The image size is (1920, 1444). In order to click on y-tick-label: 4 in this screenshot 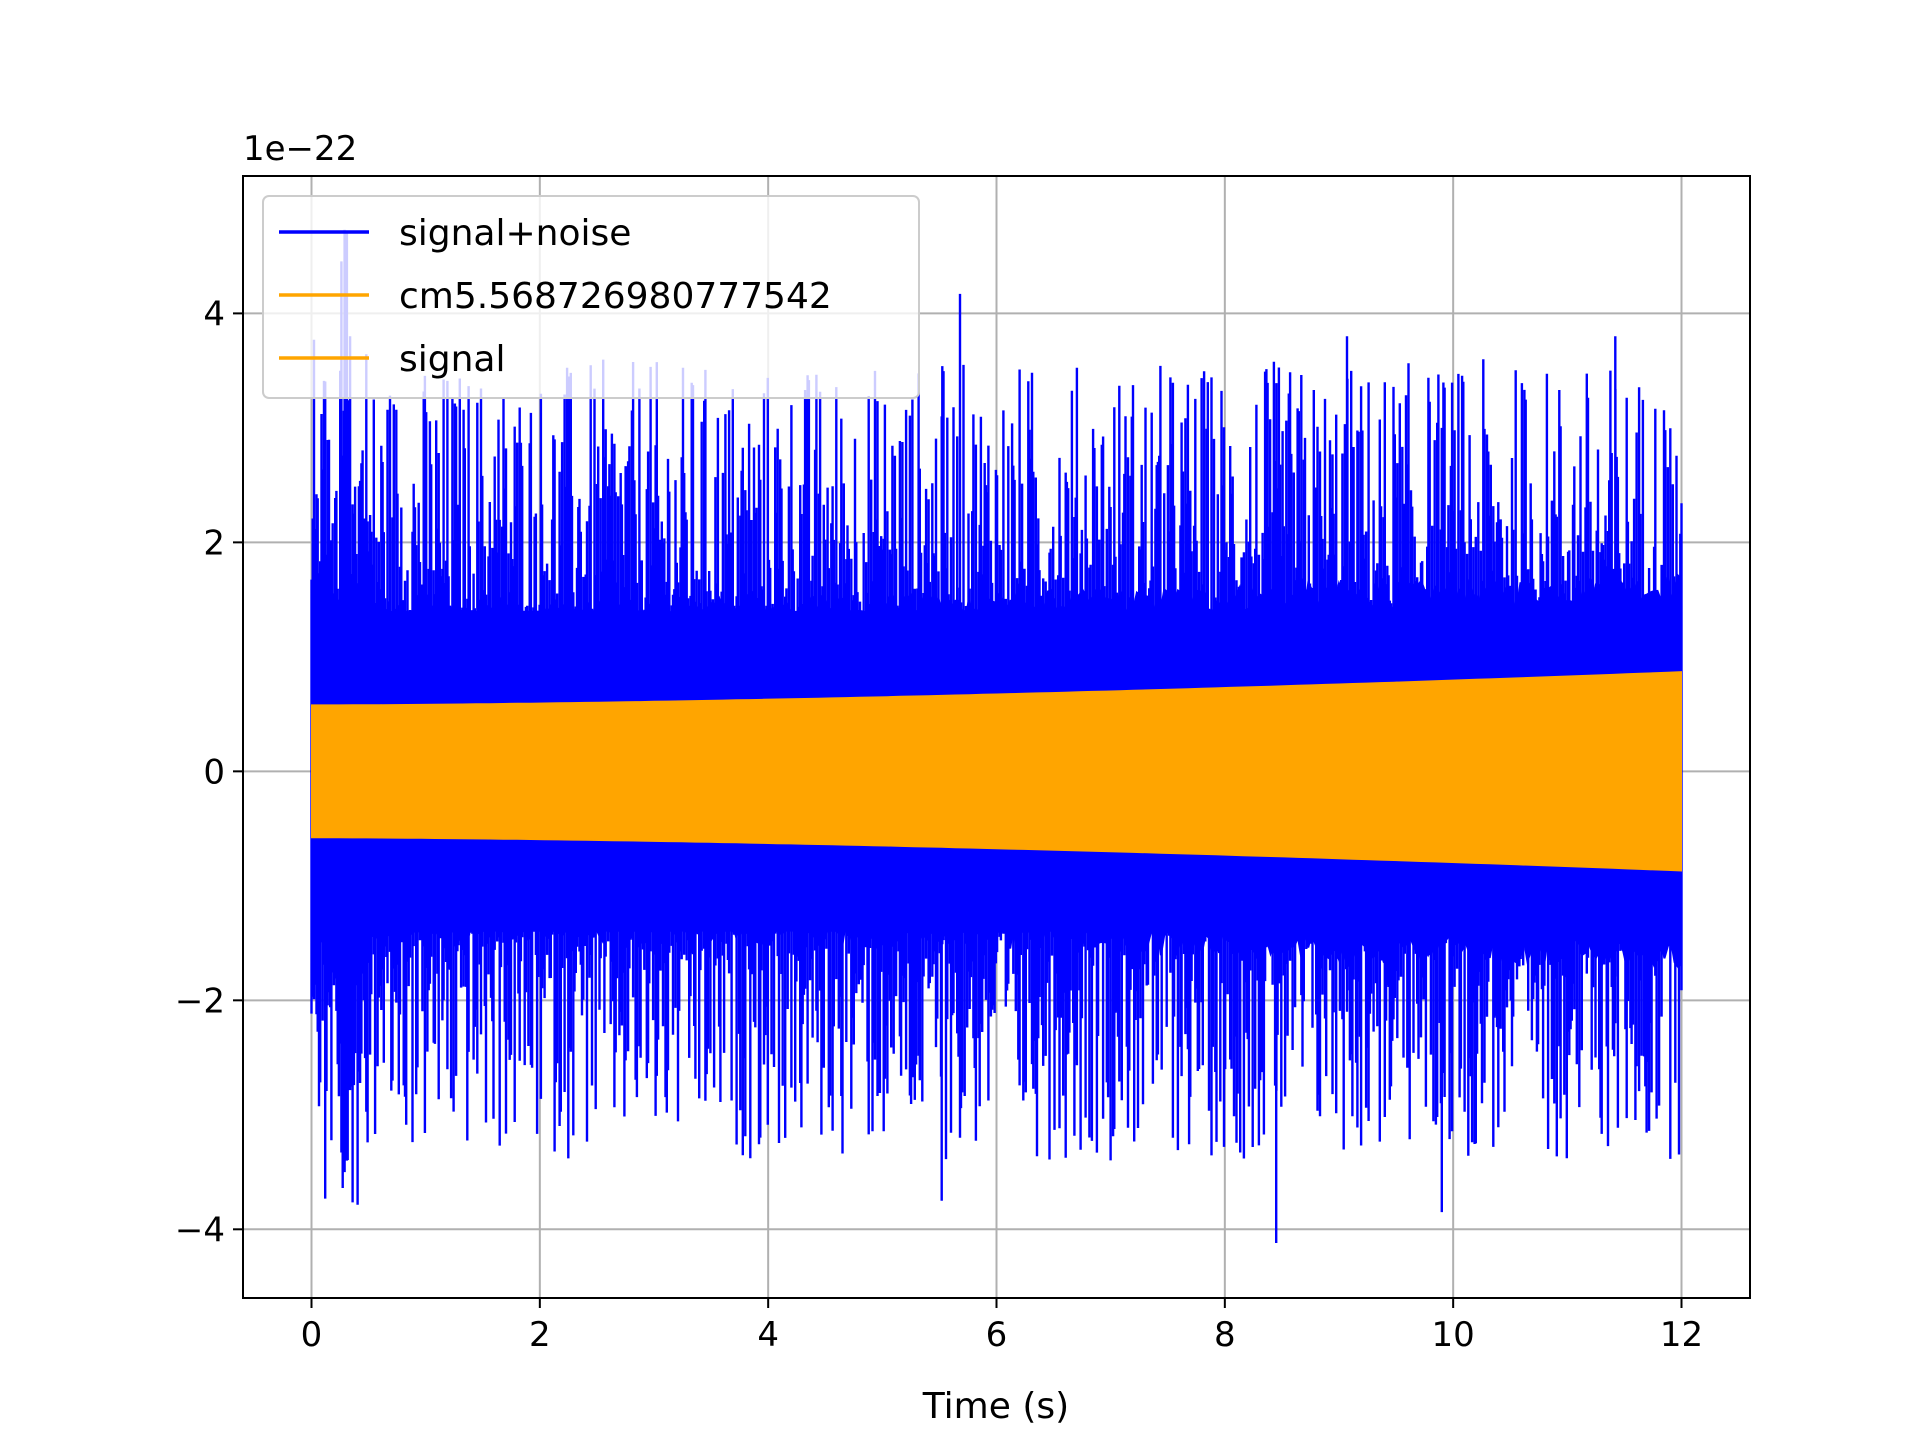, I will do `click(214, 314)`.